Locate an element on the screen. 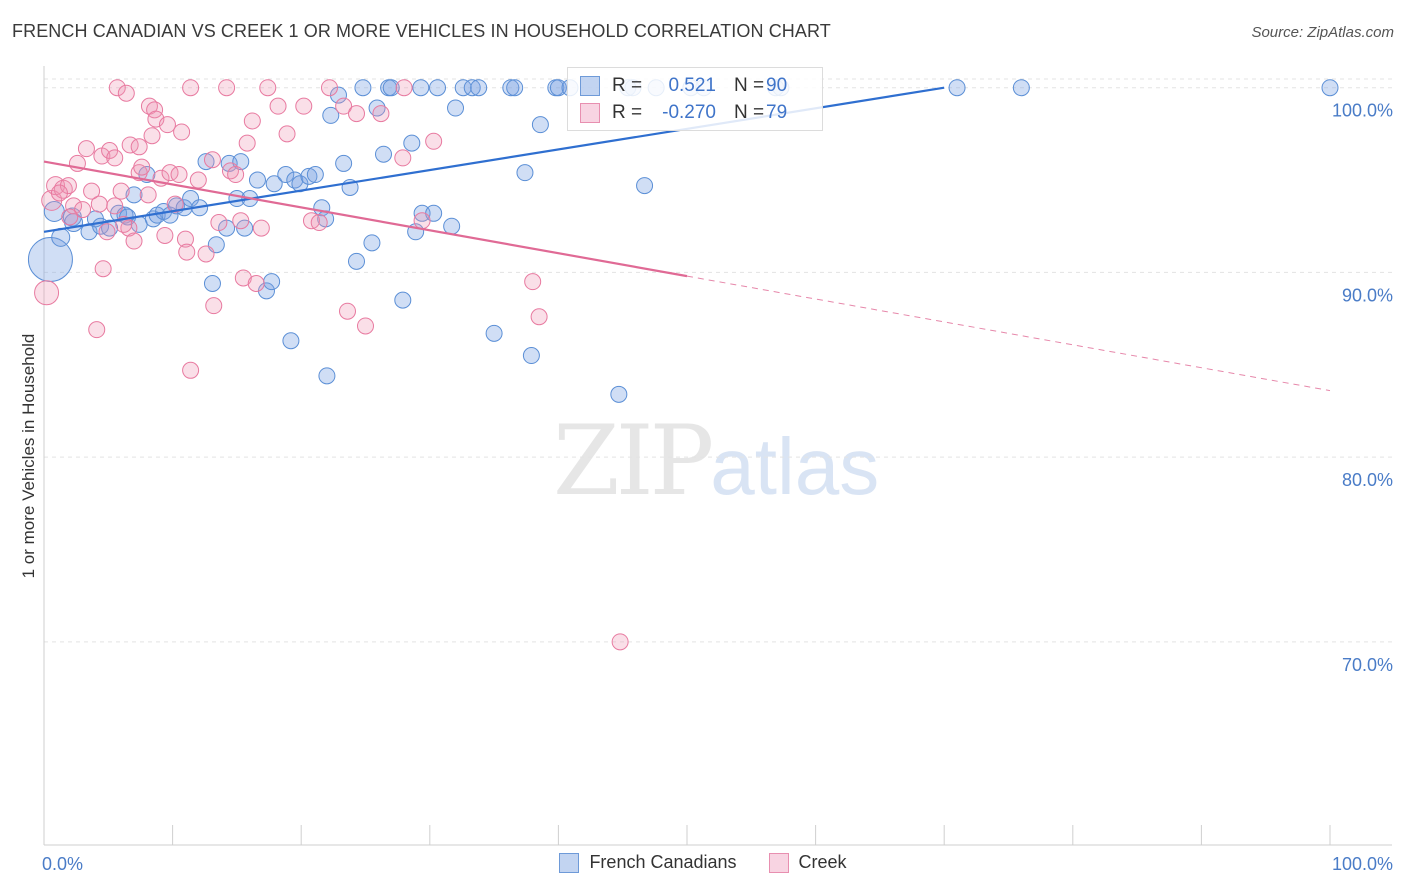 This screenshot has width=1406, height=892. legend-n-value: 90 is located at coordinates (777, 85).